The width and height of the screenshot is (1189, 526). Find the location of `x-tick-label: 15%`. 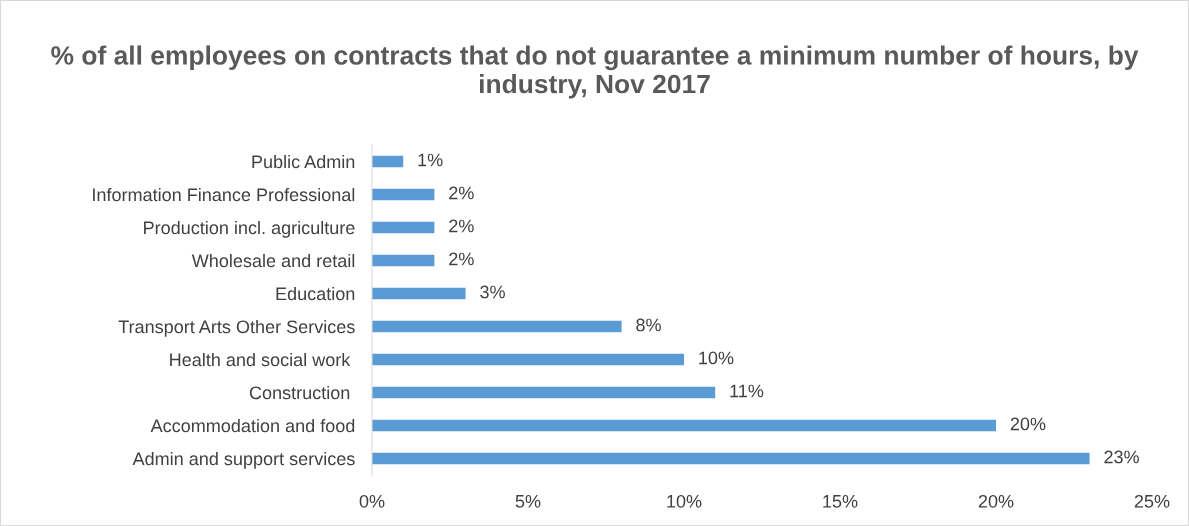

x-tick-label: 15% is located at coordinates (840, 501).